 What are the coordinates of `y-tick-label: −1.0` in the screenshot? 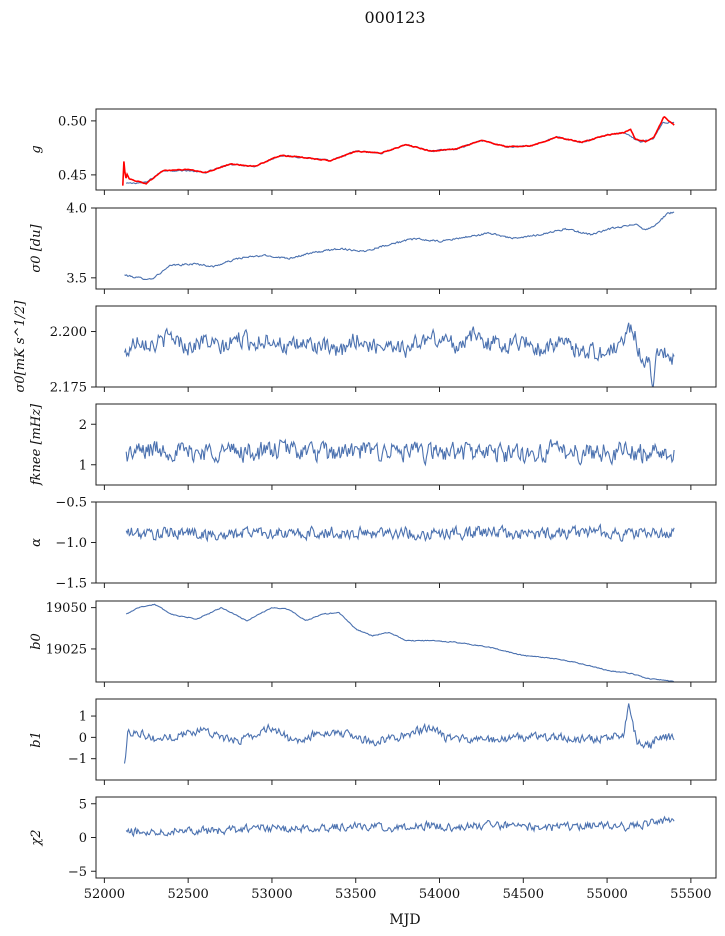 It's located at (71, 543).